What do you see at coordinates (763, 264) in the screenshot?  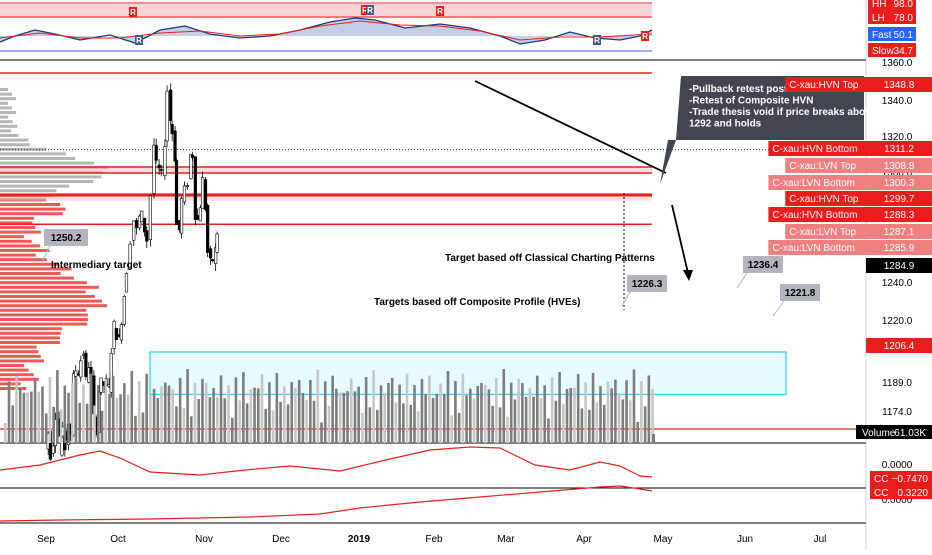 I see `target-1236-bg` at bounding box center [763, 264].